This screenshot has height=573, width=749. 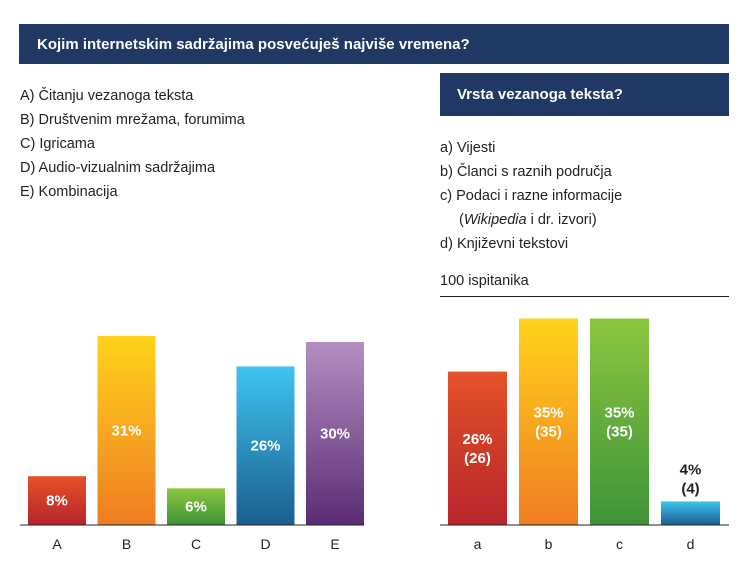 I want to click on bar-a, so click(x=477, y=448).